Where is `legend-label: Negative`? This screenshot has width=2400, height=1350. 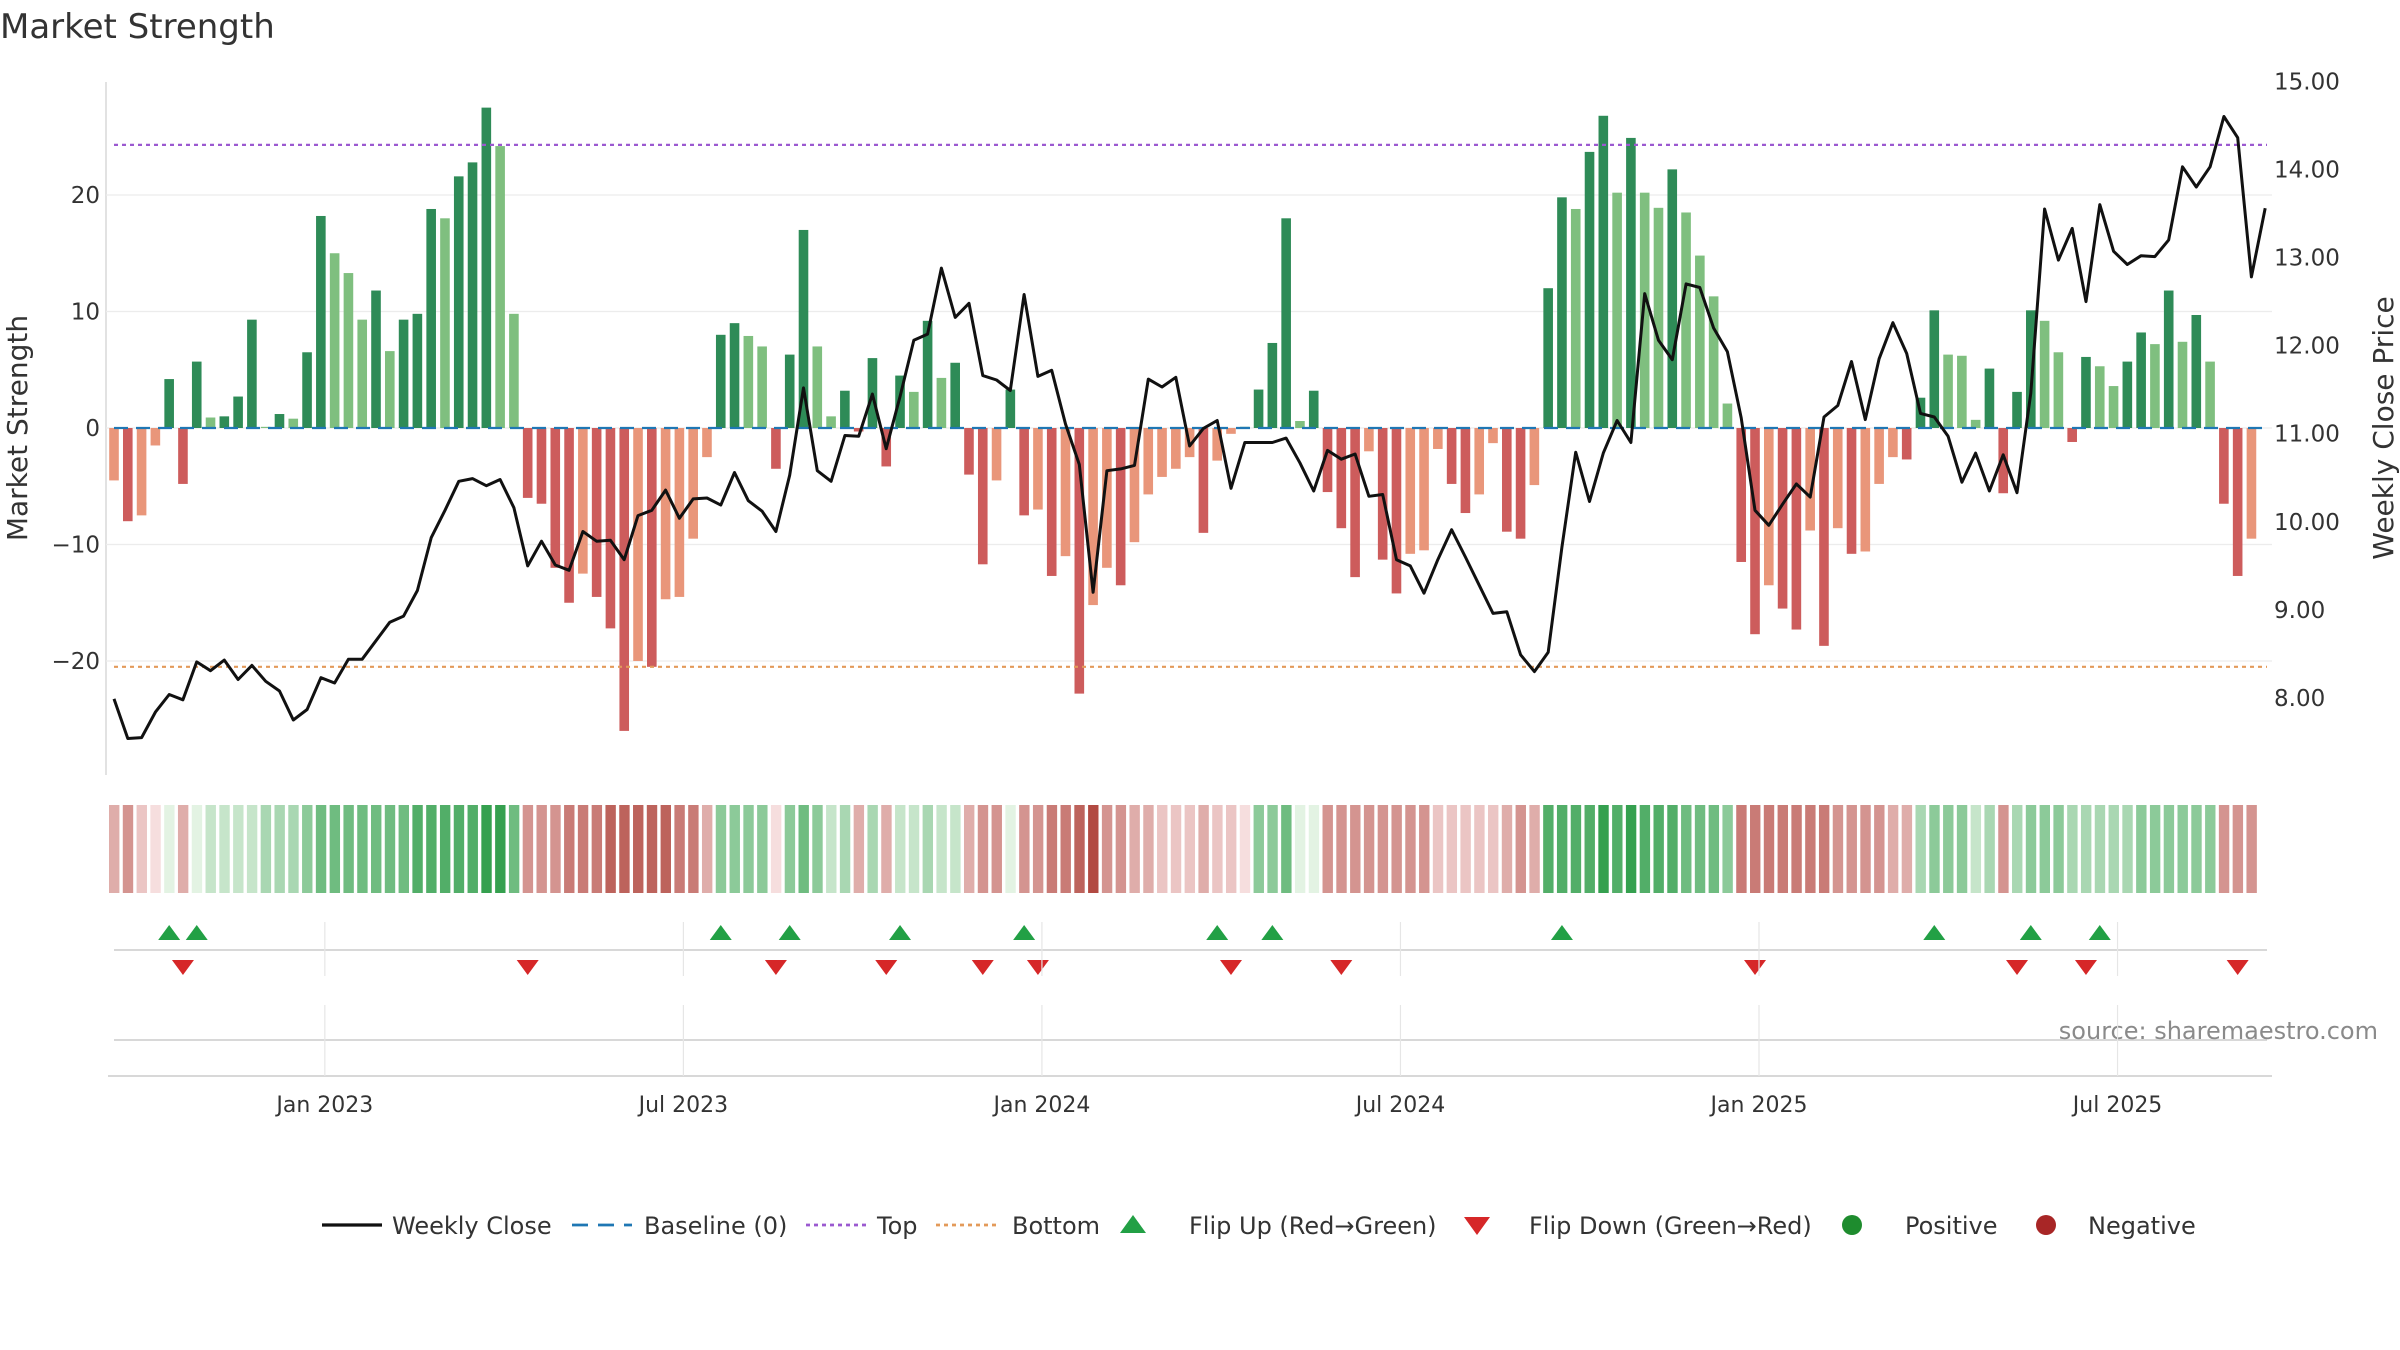
legend-label: Negative is located at coordinates (2142, 1226).